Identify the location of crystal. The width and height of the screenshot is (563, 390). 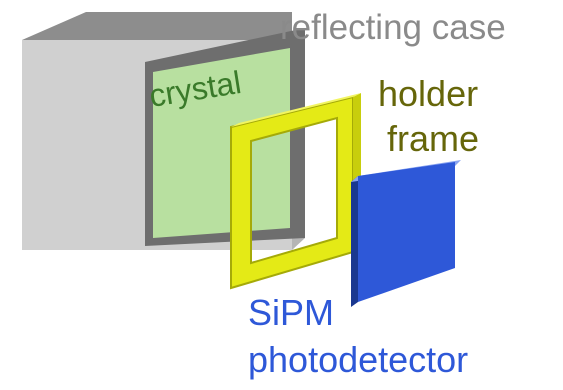
(221, 143).